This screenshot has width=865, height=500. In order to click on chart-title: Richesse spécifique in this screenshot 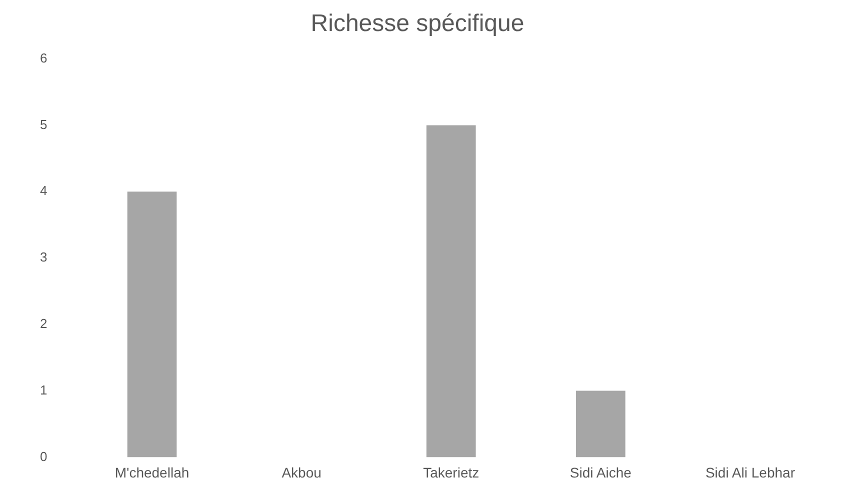, I will do `click(417, 24)`.